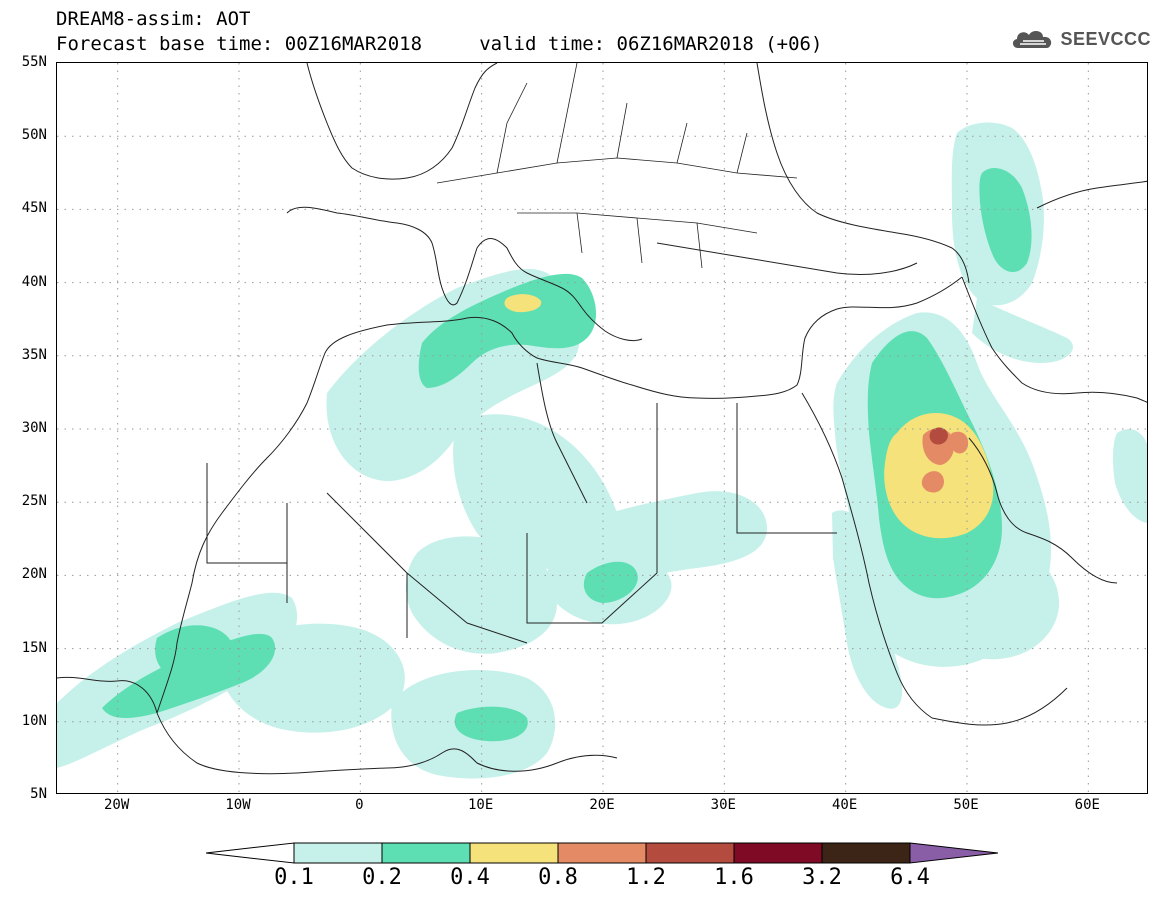 This screenshot has height=905, width=1165. I want to click on seevccc-logo: SEEVCCC, so click(1080, 39).